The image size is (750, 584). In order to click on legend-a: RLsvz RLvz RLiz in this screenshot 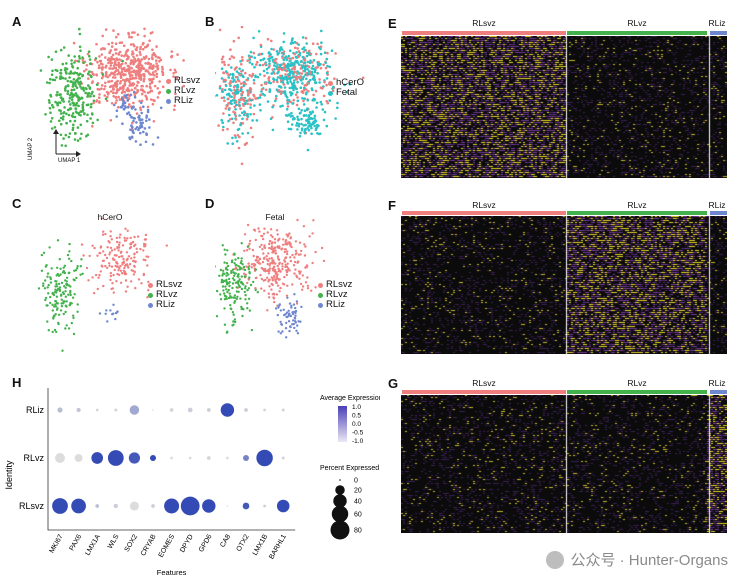, I will do `click(183, 91)`.